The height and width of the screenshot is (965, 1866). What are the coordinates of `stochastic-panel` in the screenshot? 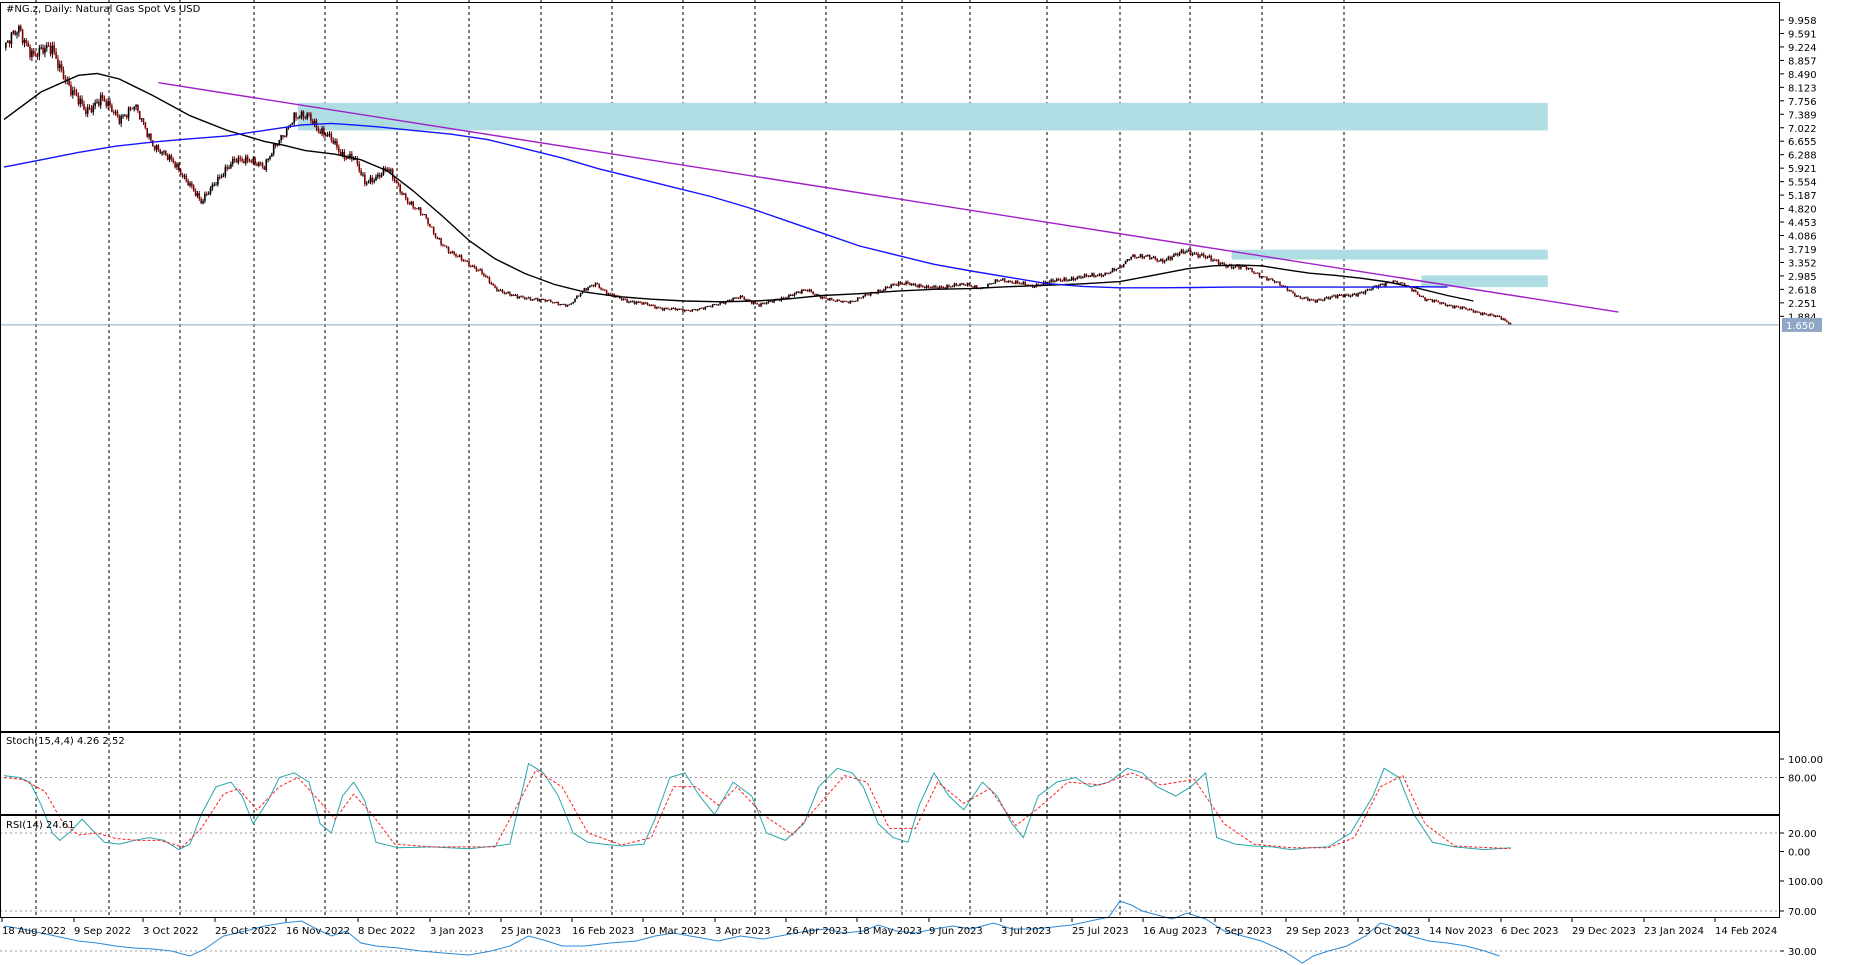 It's located at (890, 806).